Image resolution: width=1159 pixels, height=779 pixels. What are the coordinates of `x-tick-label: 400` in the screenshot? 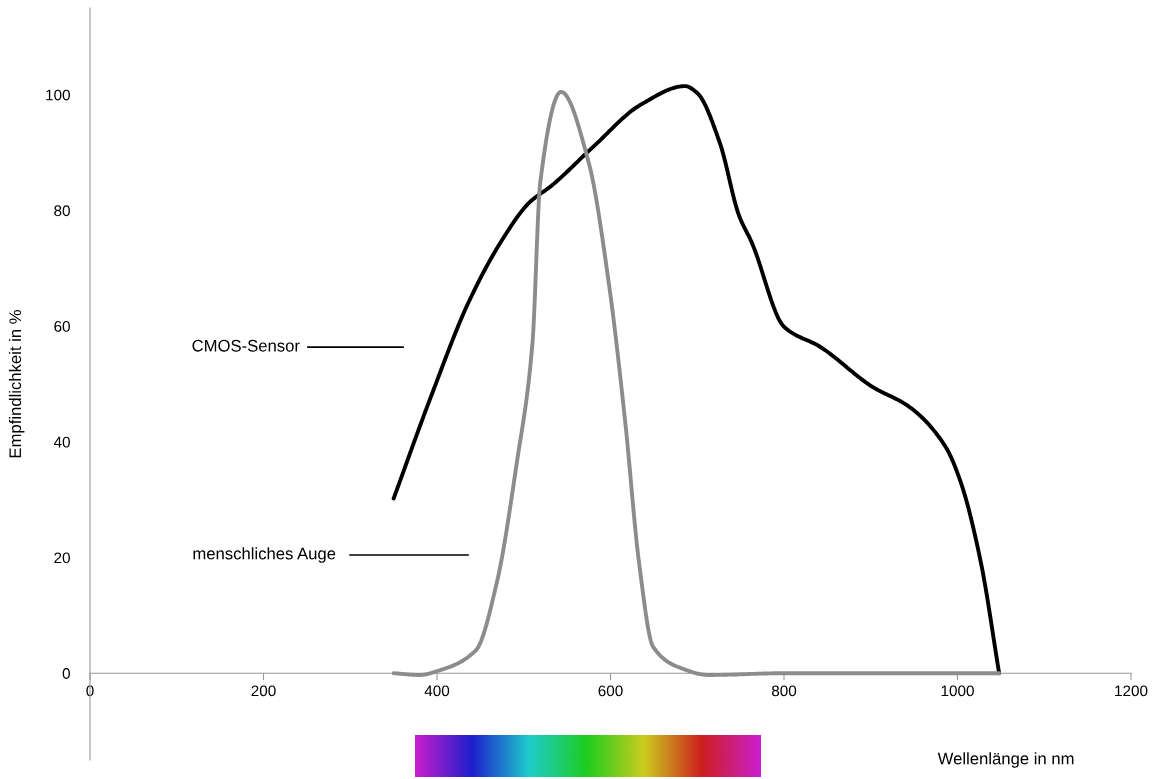 It's located at (437, 691).